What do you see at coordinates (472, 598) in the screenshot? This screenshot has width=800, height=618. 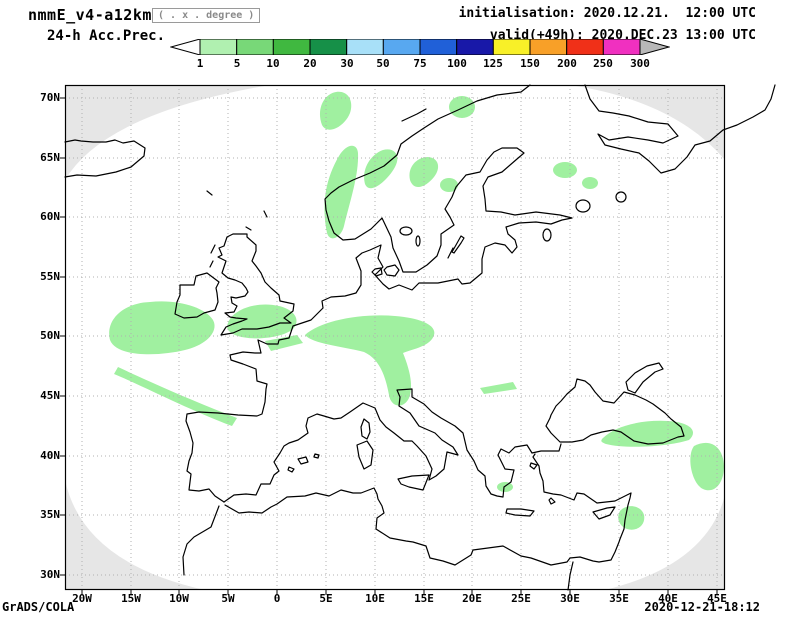 I see `lon-axis-label: 20E` at bounding box center [472, 598].